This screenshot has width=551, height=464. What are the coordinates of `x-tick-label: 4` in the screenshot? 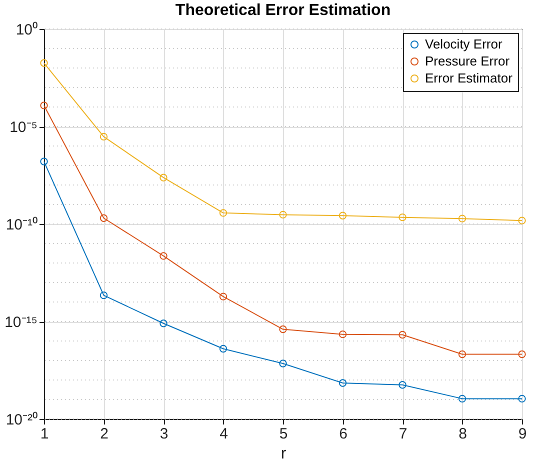 It's located at (224, 434).